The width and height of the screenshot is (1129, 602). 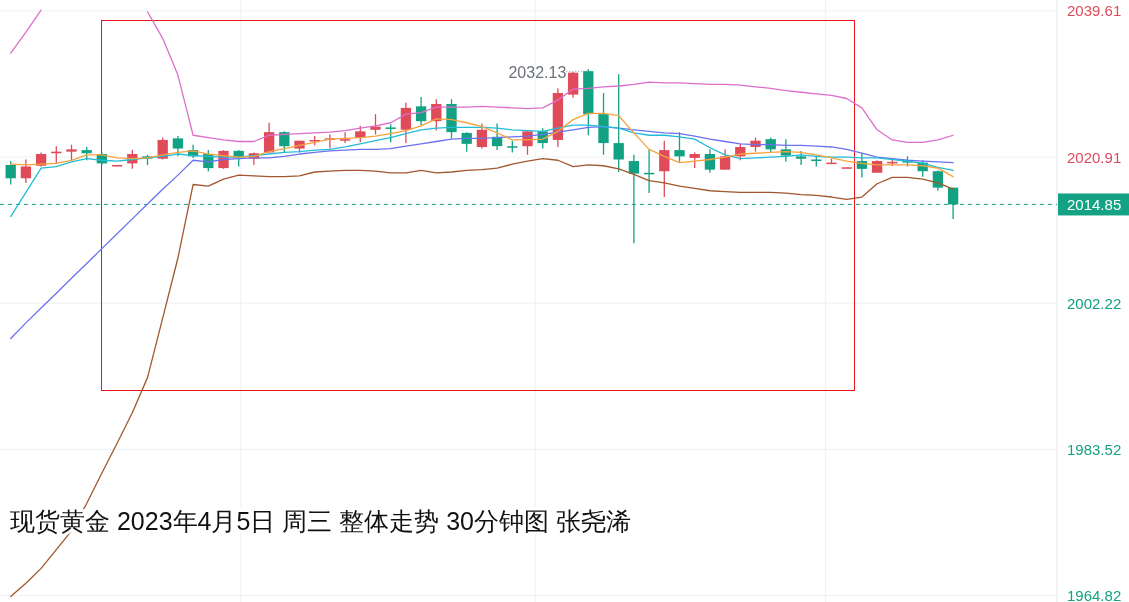 I want to click on y-tick-label: 2020.91, so click(x=1094, y=157).